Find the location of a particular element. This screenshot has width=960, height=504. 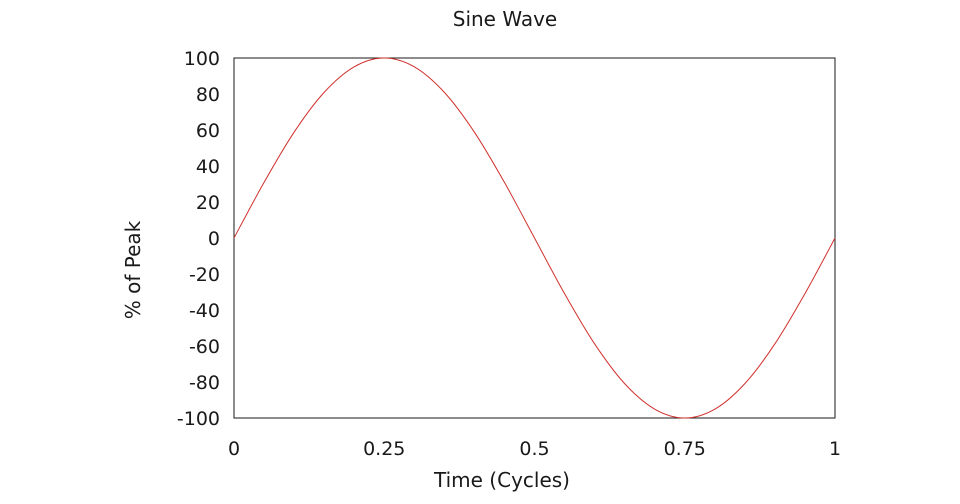

x-tick-label: 1 is located at coordinates (835, 449).